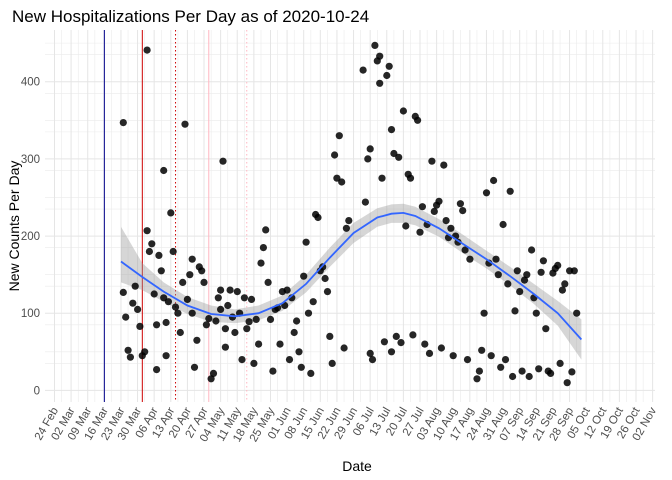 The height and width of the screenshot is (480, 672). Describe the element at coordinates (37, 391) in the screenshot. I see `y-tick-label: 0` at that location.